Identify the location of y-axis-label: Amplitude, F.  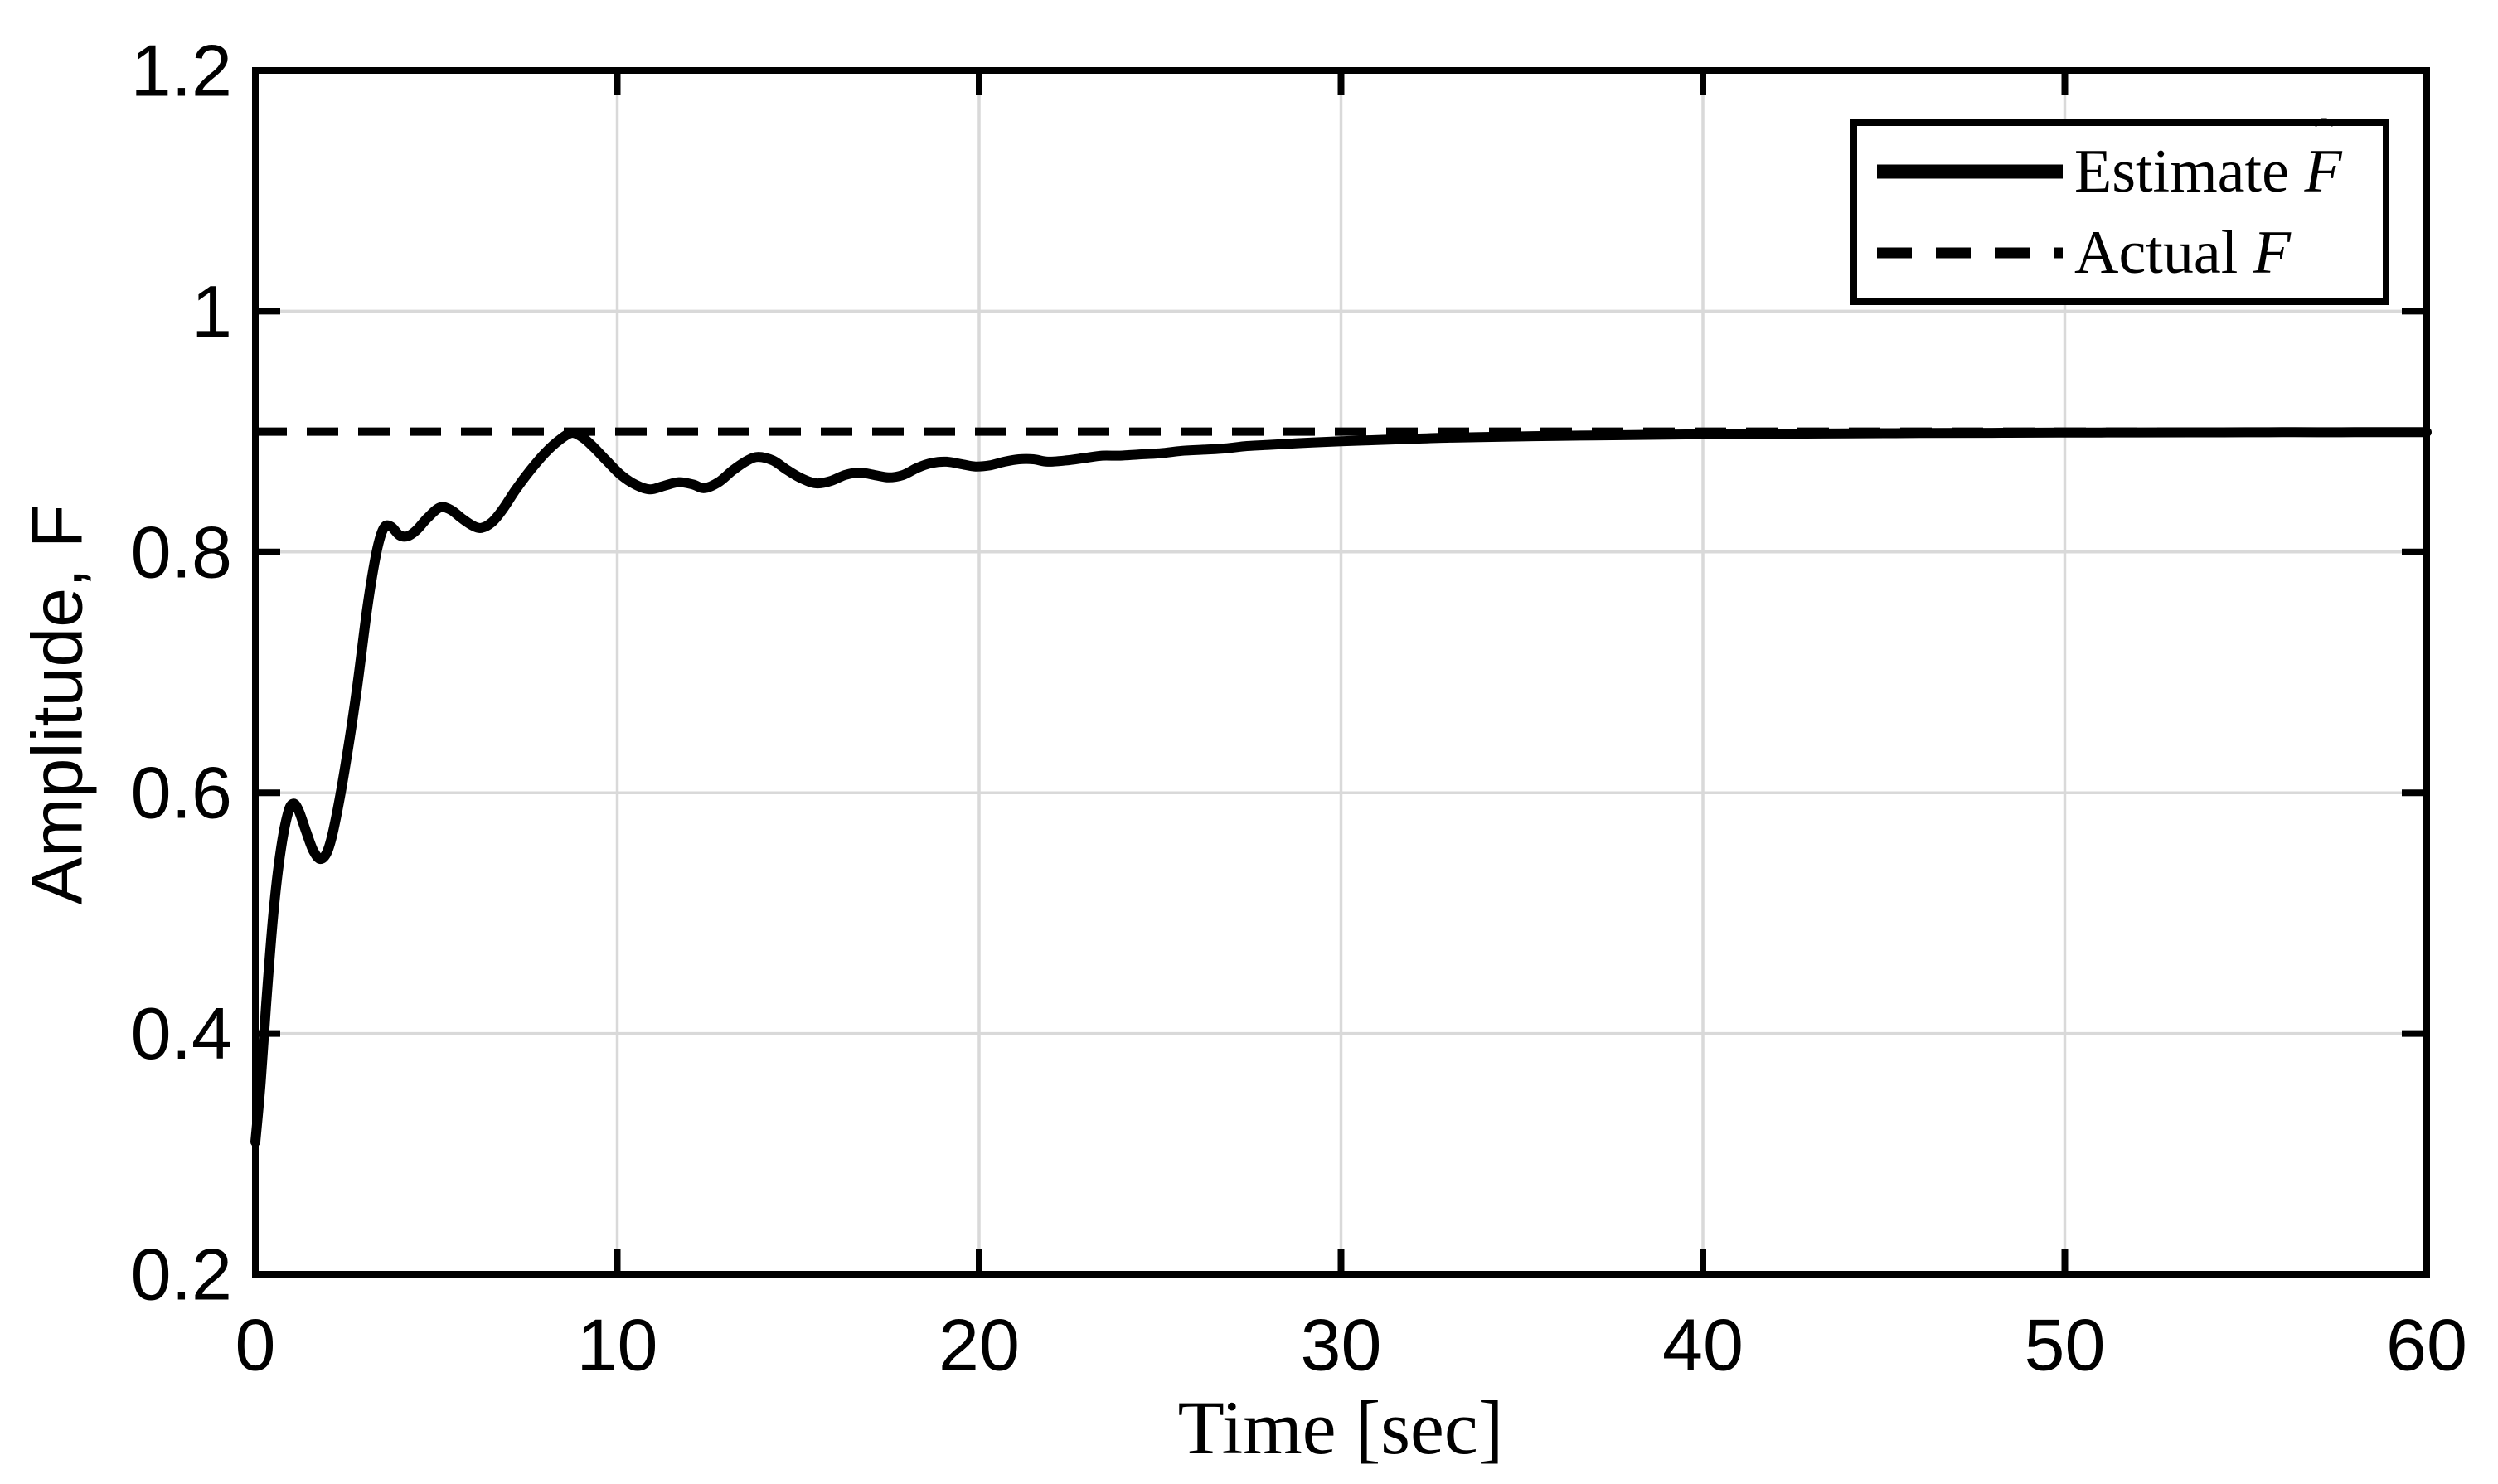
(58, 704).